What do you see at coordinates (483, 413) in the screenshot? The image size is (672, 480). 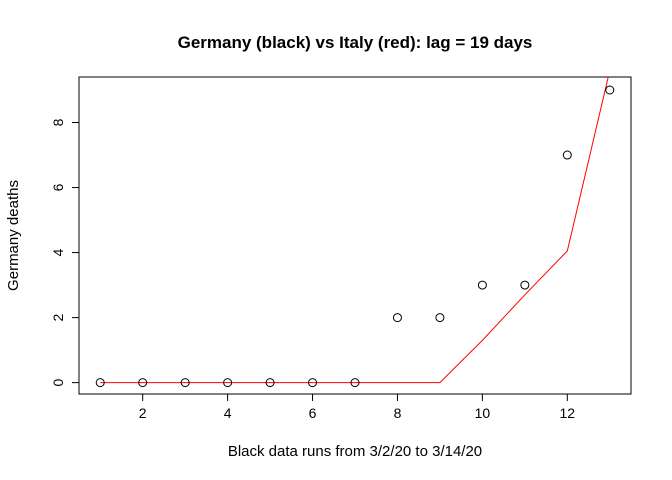 I see `x-tick-label: 10` at bounding box center [483, 413].